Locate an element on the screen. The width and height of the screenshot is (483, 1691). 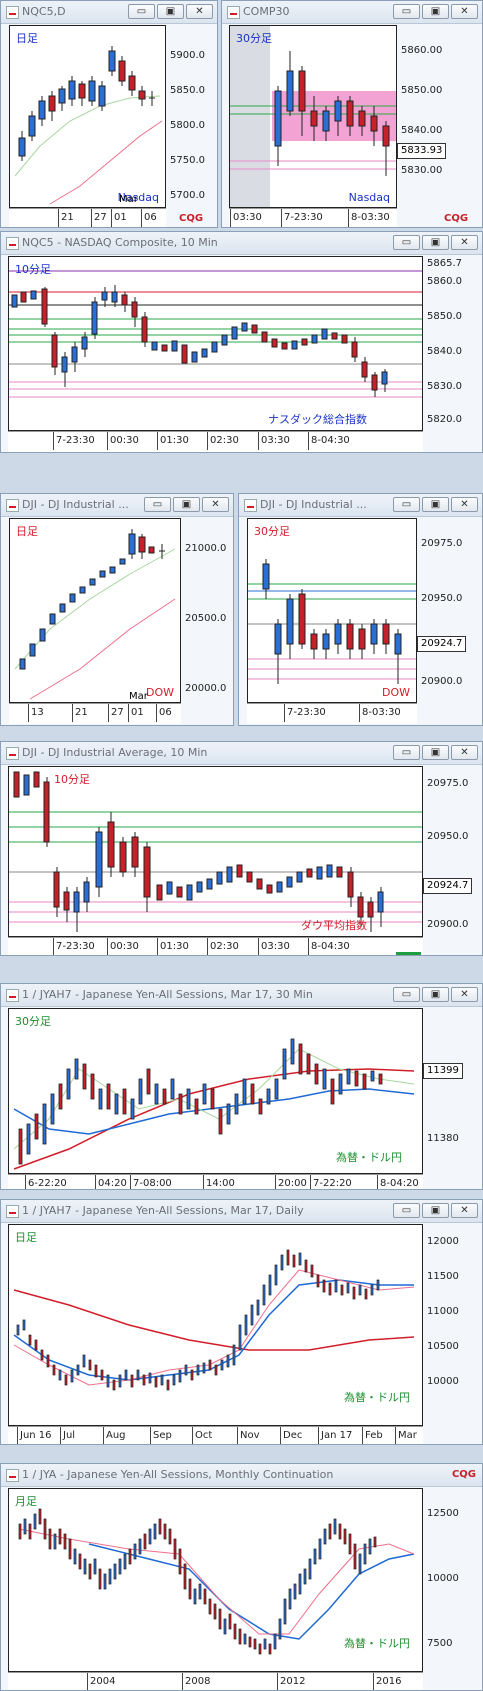
chart-plot: 日足 Nasdaq is located at coordinates (87, 116).